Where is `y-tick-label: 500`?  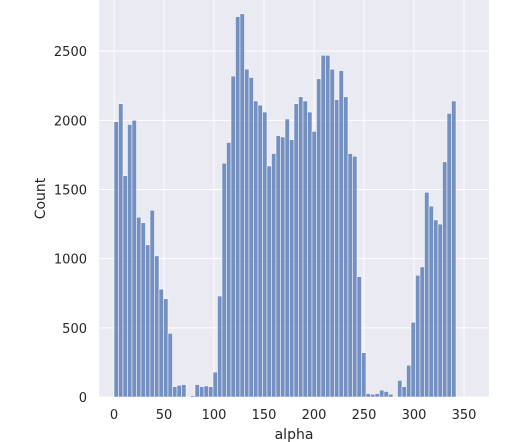
y-tick-label: 500 is located at coordinates (74, 329).